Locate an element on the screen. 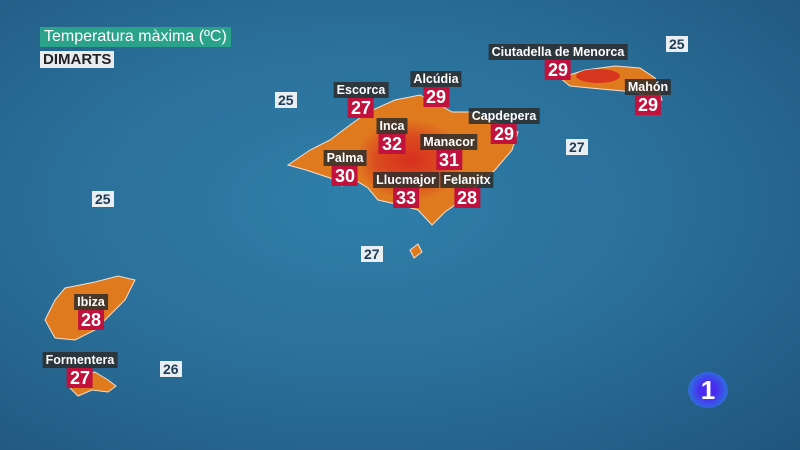 The height and width of the screenshot is (450, 800). city-capdepera: Capdepera 29 is located at coordinates (504, 126).